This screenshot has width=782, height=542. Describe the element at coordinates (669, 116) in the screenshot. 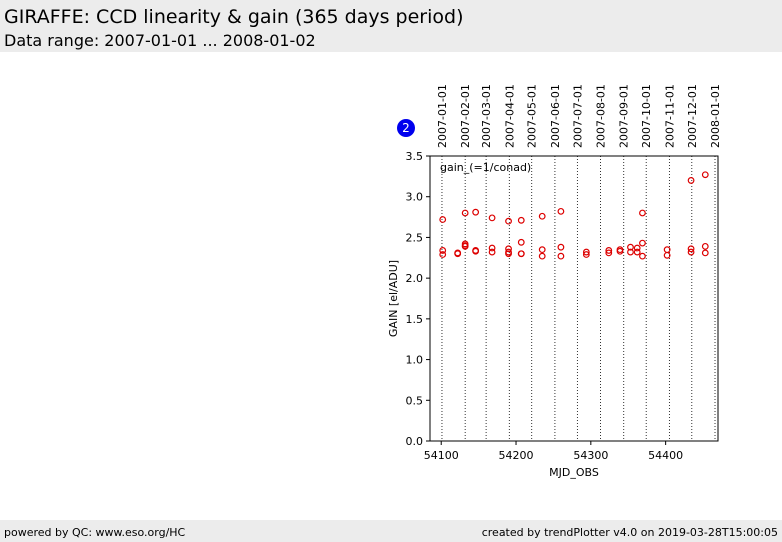

I see `date-tick-label: 2007-11-01` at that location.